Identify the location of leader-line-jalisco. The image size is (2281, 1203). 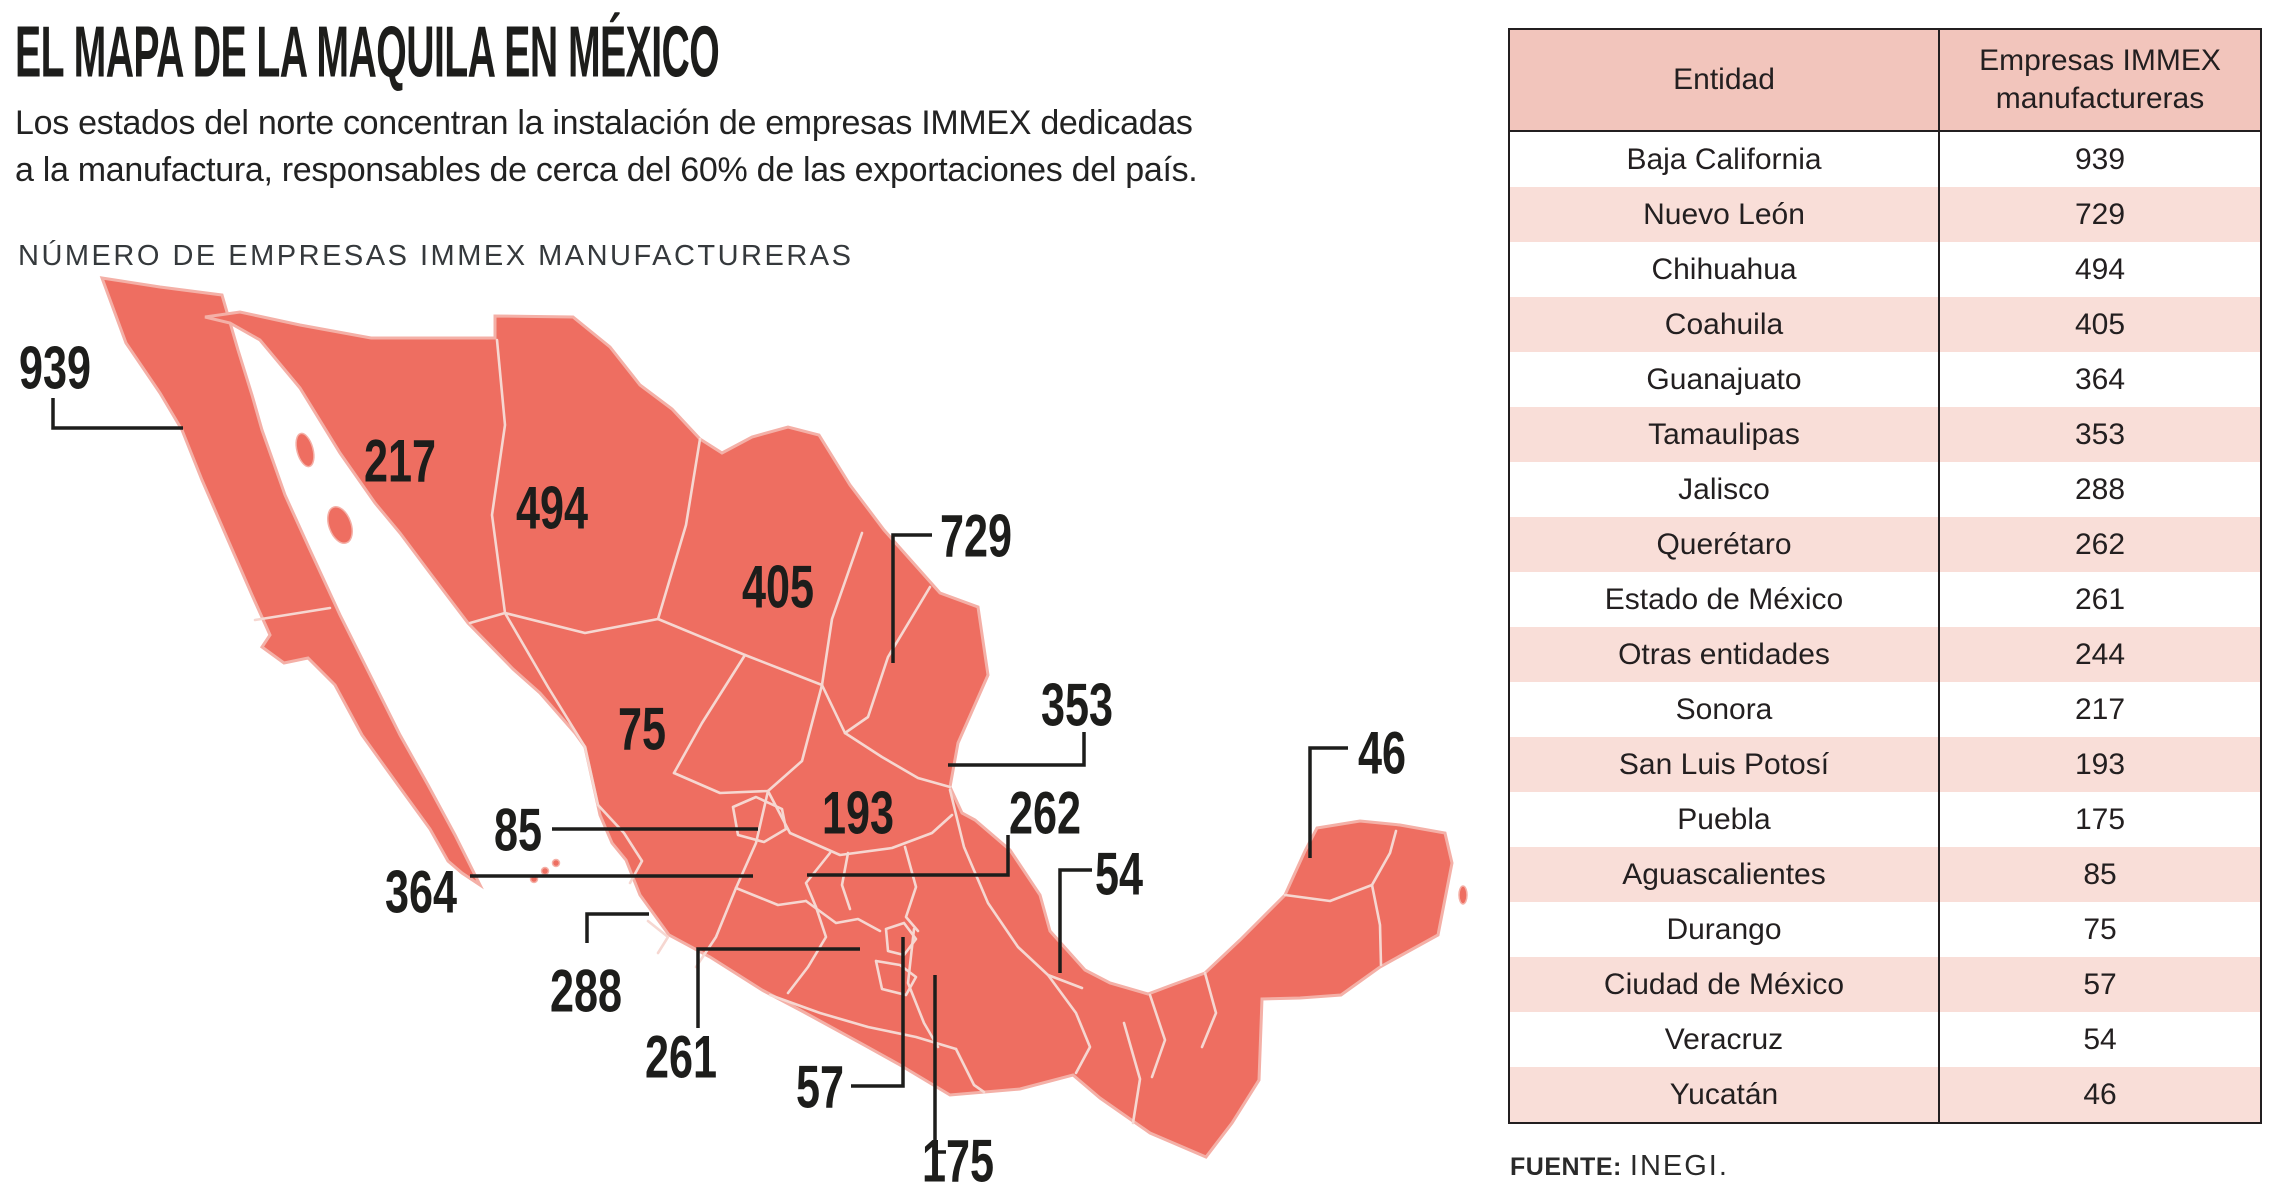
(617, 927).